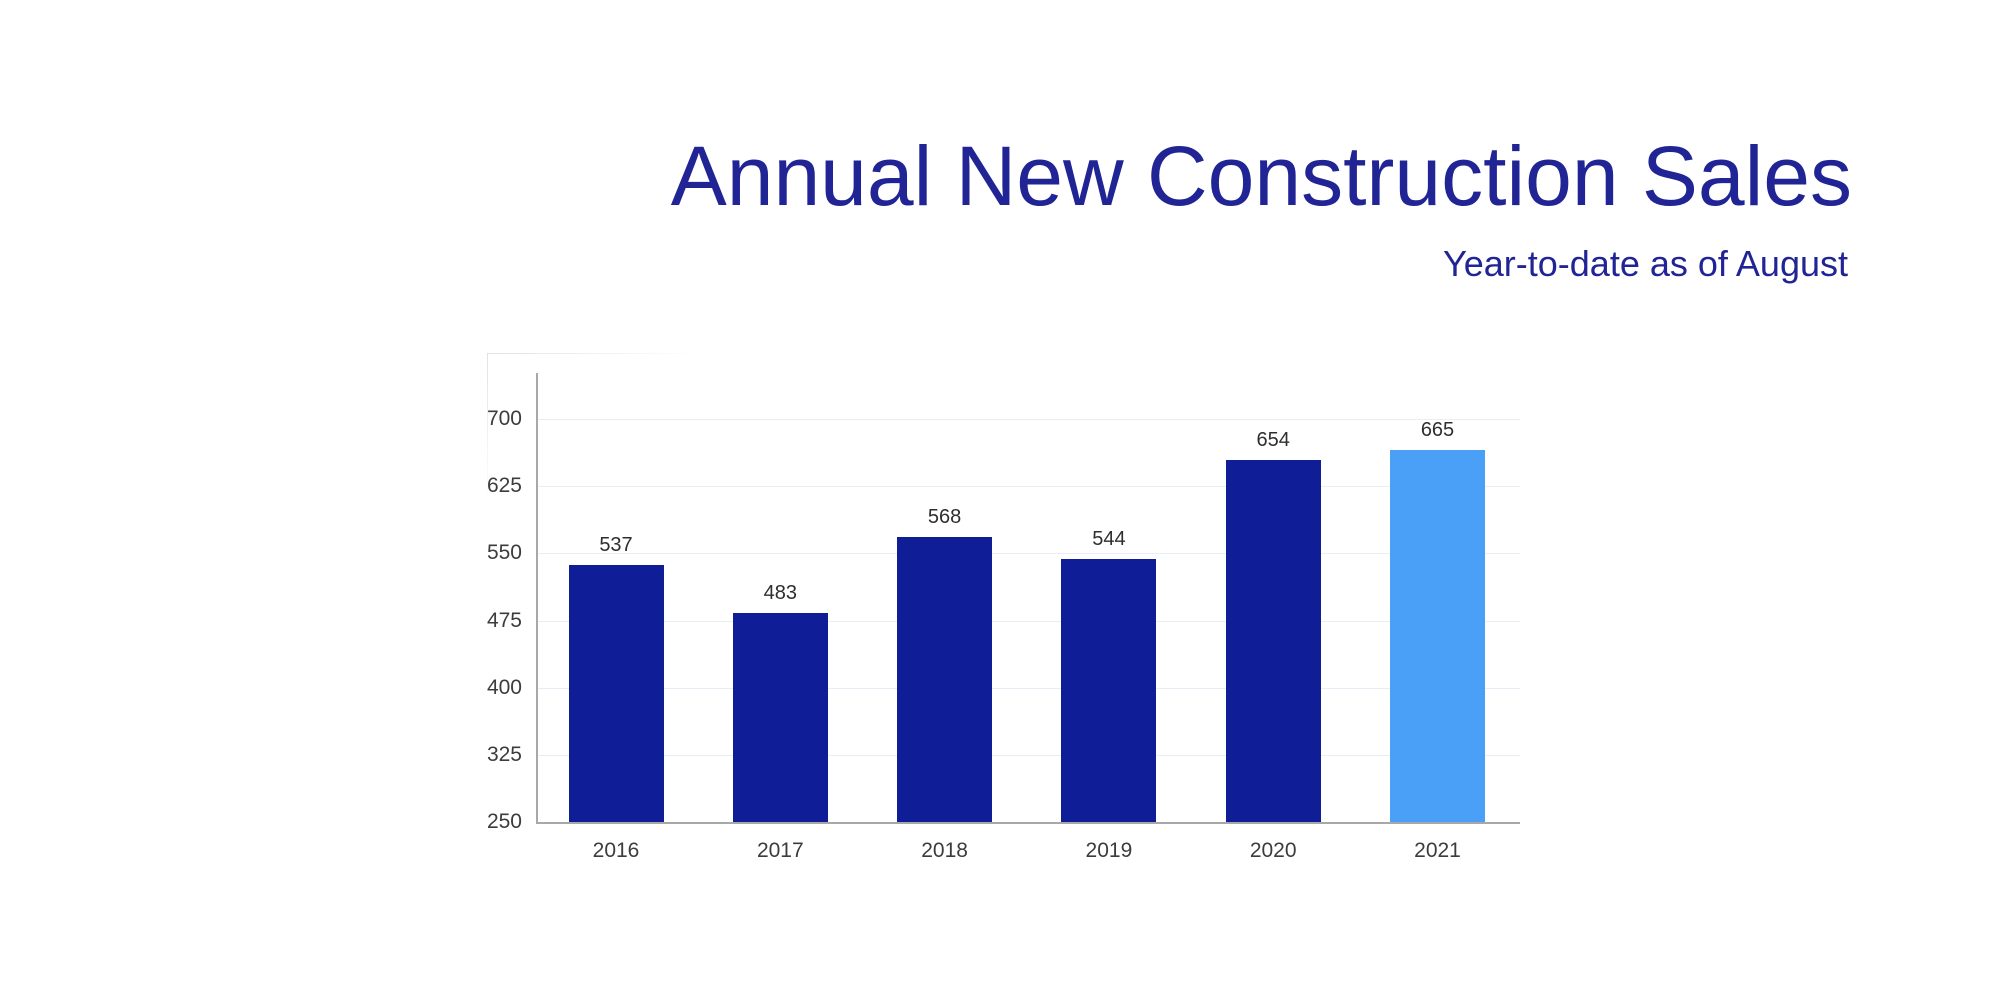 Image resolution: width=2000 pixels, height=1000 pixels. Describe the element at coordinates (504, 620) in the screenshot. I see `y-tick-label: 475` at that location.